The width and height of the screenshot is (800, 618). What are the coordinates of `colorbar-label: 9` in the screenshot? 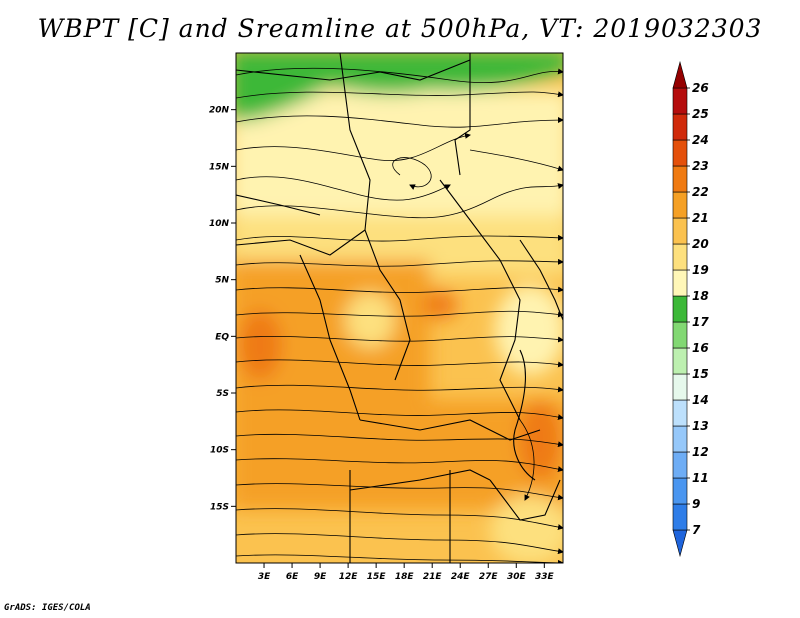 It's located at (696, 504).